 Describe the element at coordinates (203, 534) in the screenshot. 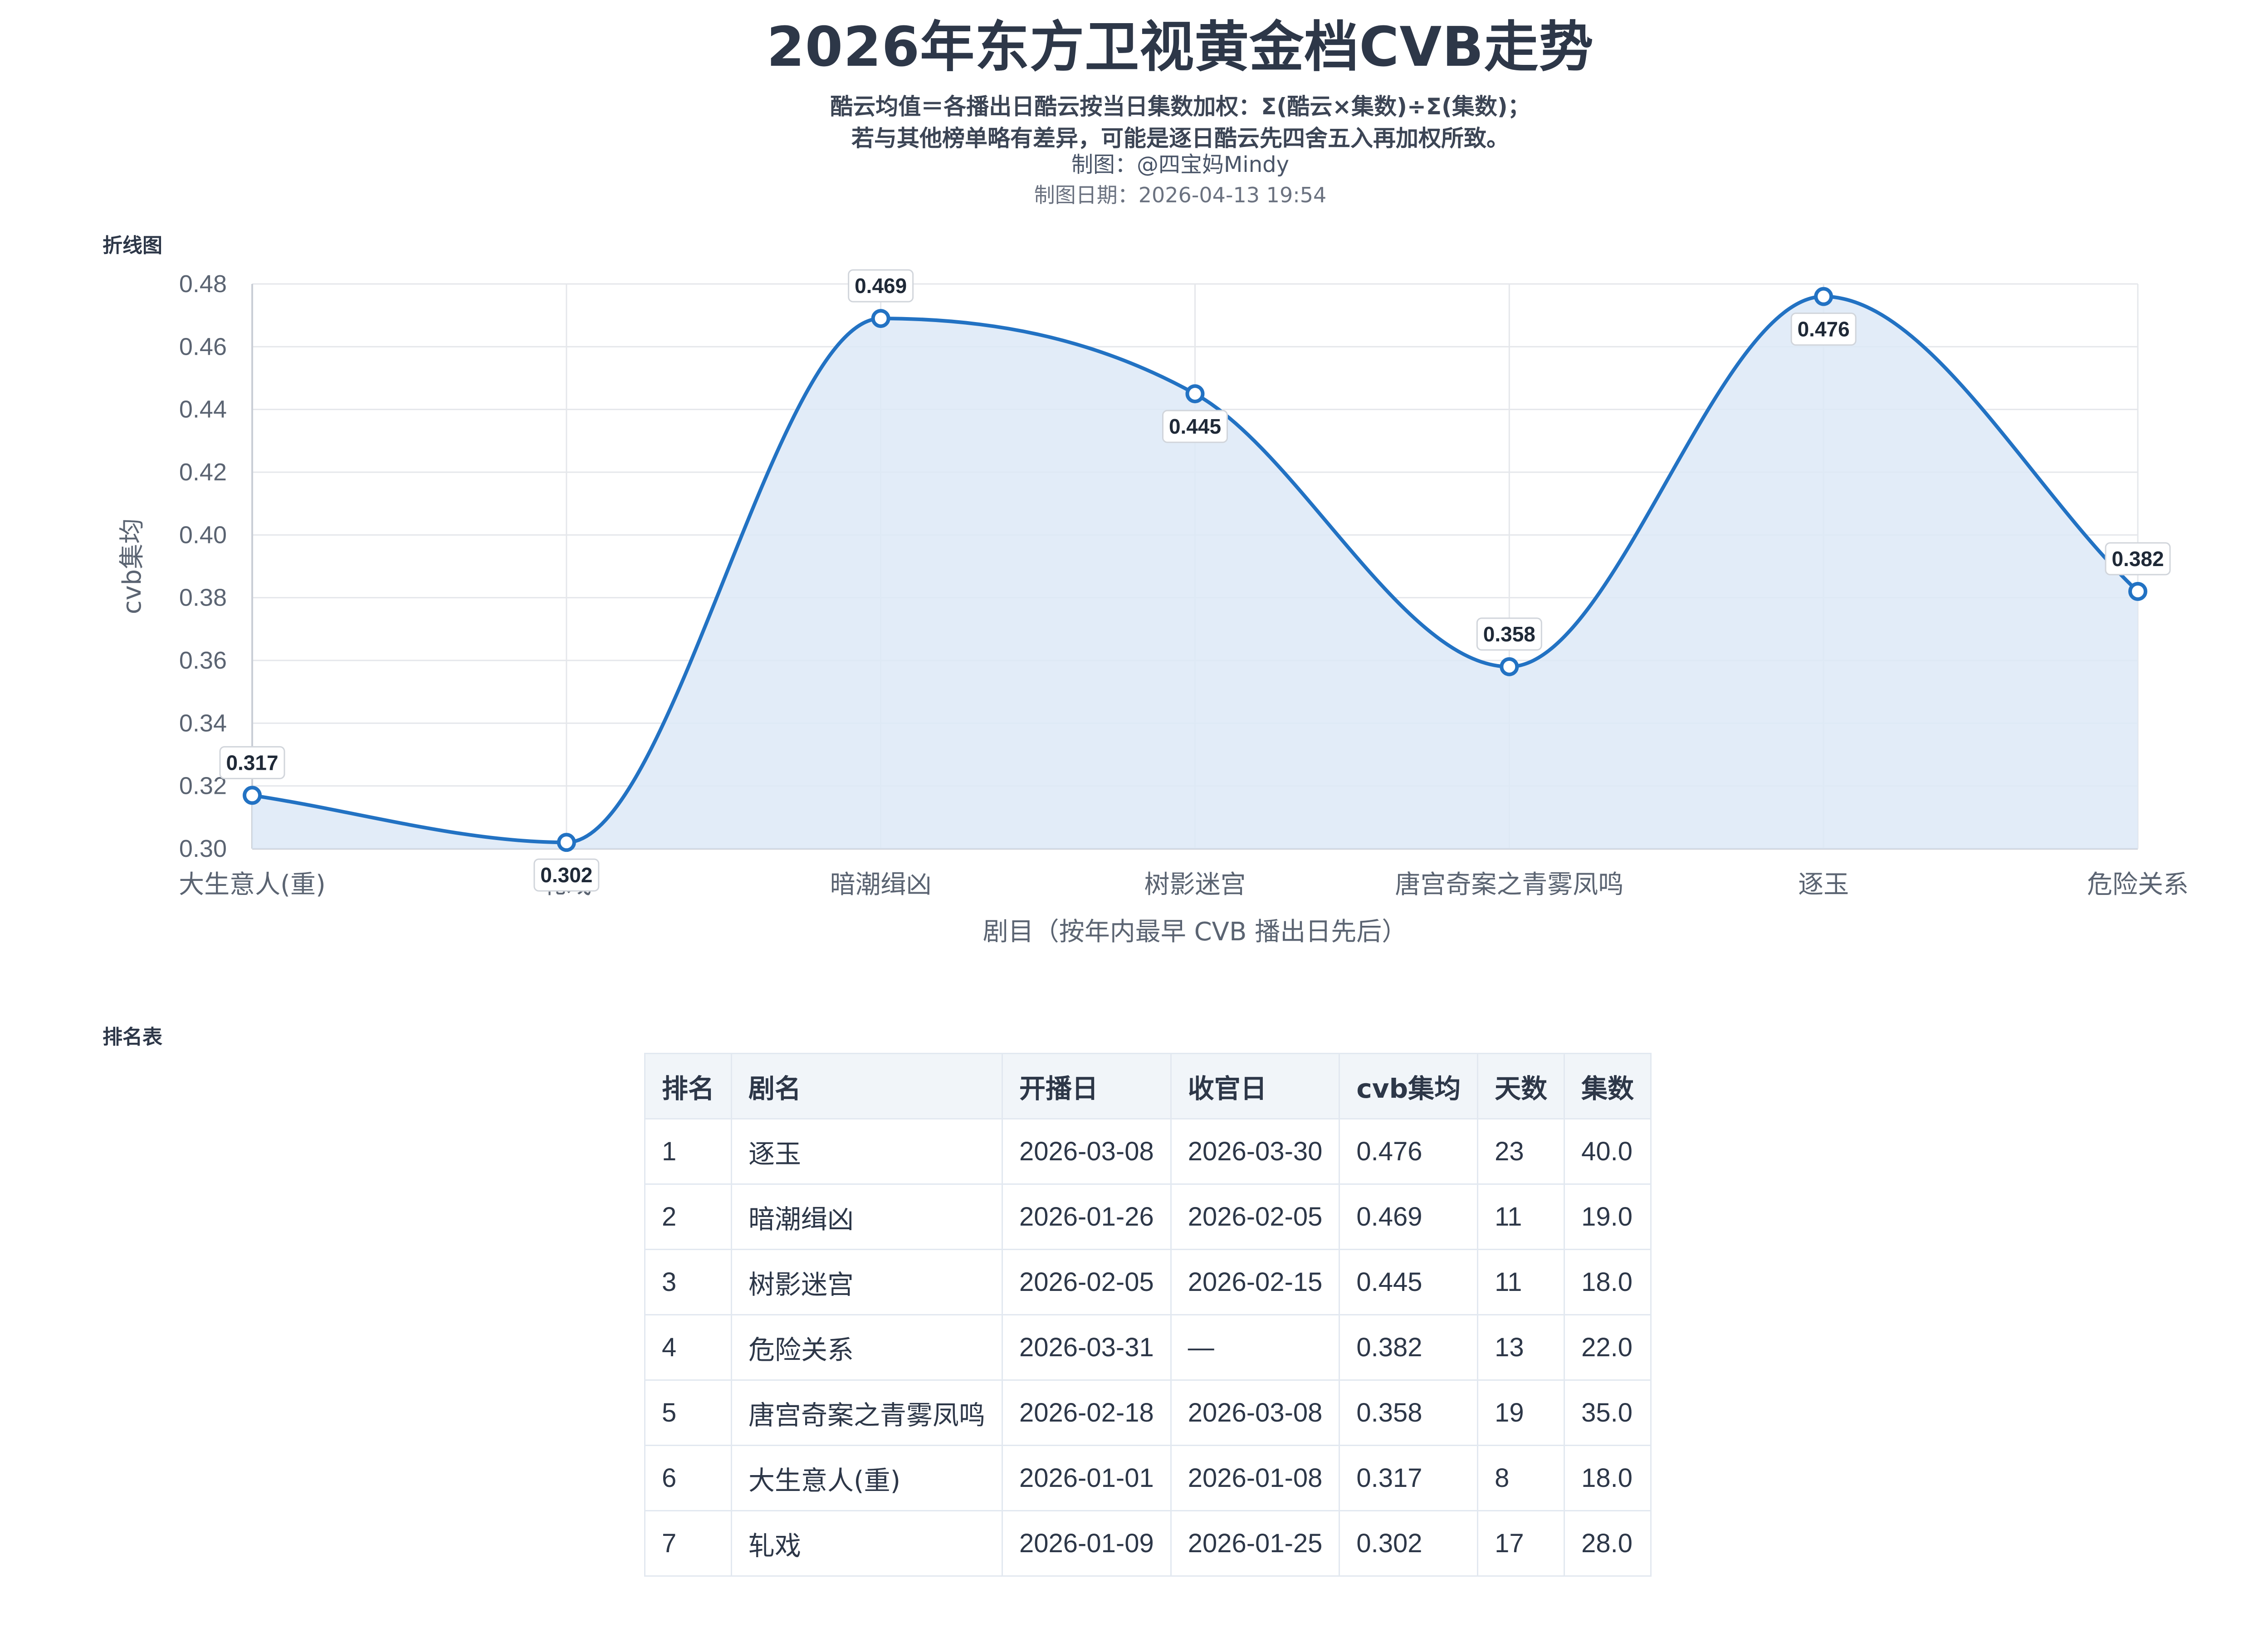

I see `y-tick-label: 0.40` at that location.